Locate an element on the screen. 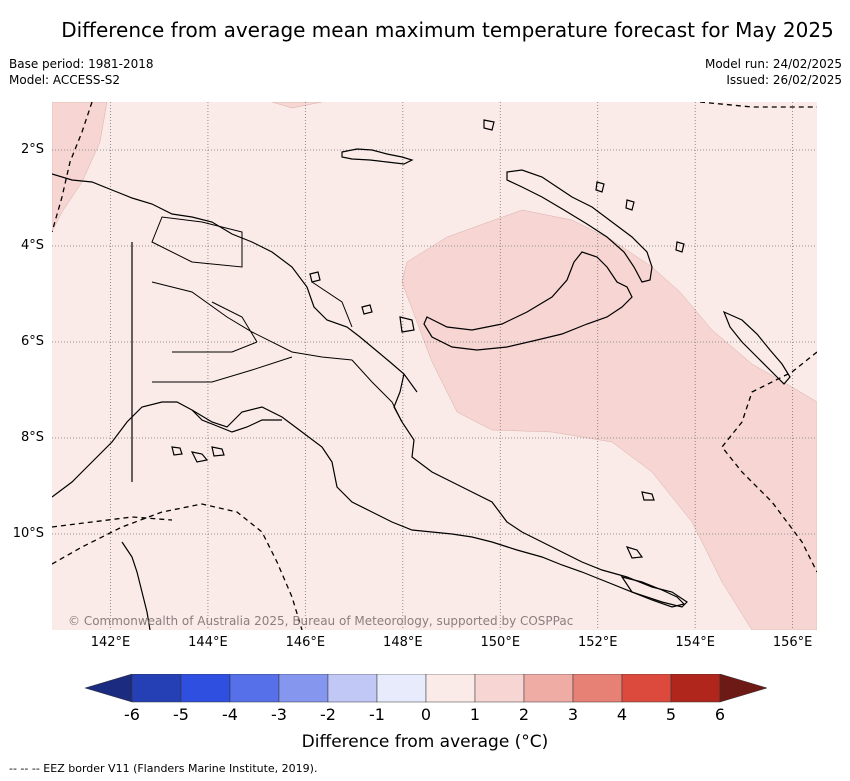 Image resolution: width=850 pixels, height=781 pixels. lon-tick-label-1: 144°E is located at coordinates (208, 642).